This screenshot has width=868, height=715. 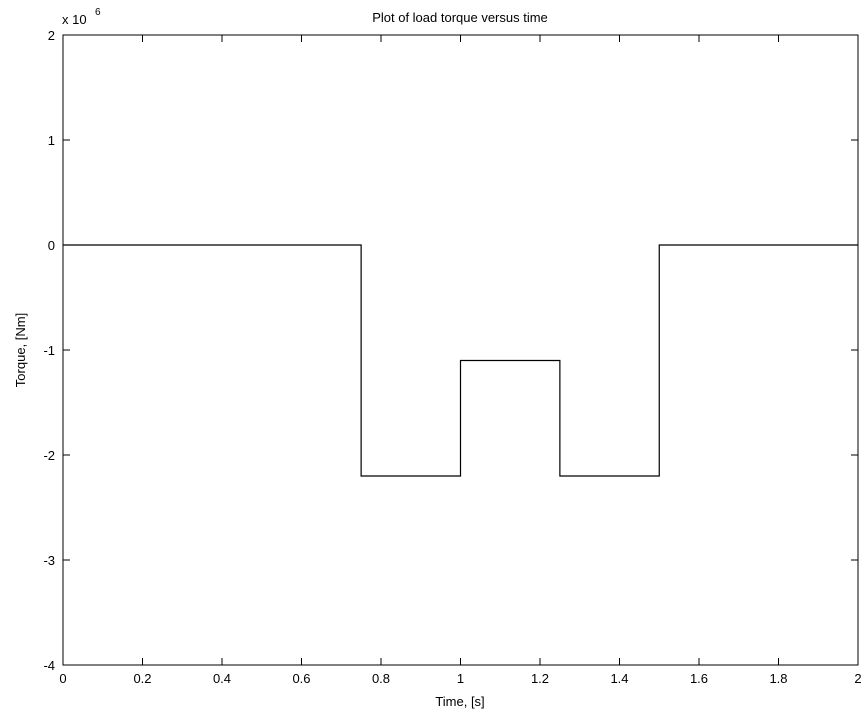 What do you see at coordinates (301, 678) in the screenshot?
I see `x-tick-label: 0.6` at bounding box center [301, 678].